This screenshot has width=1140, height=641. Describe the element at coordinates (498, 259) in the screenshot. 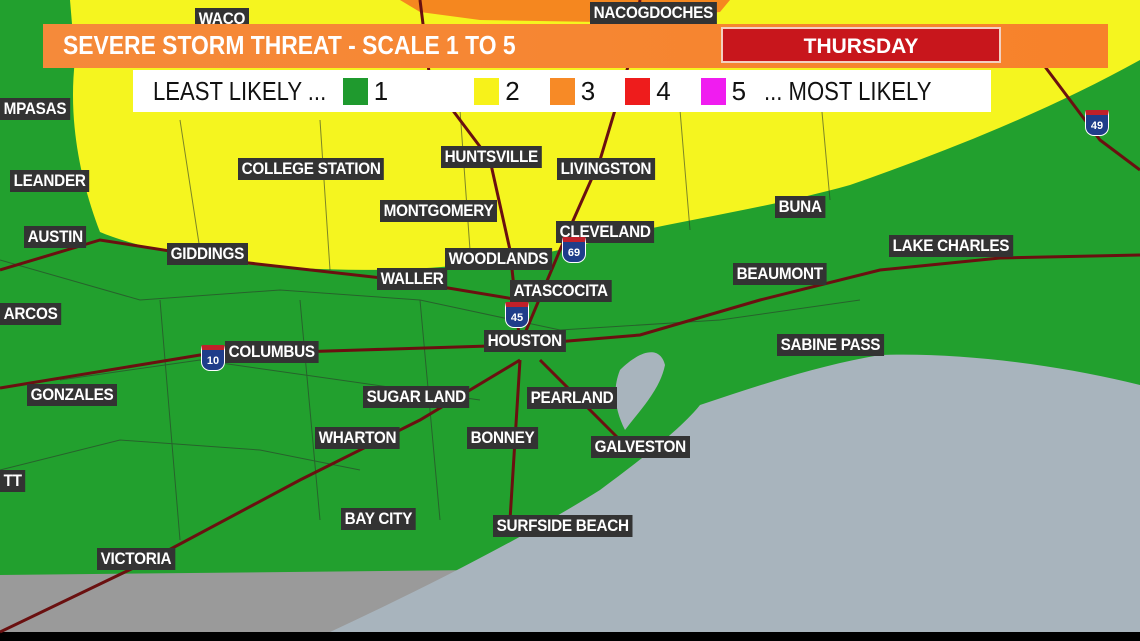

I see `city-label: WOODLANDS` at that location.